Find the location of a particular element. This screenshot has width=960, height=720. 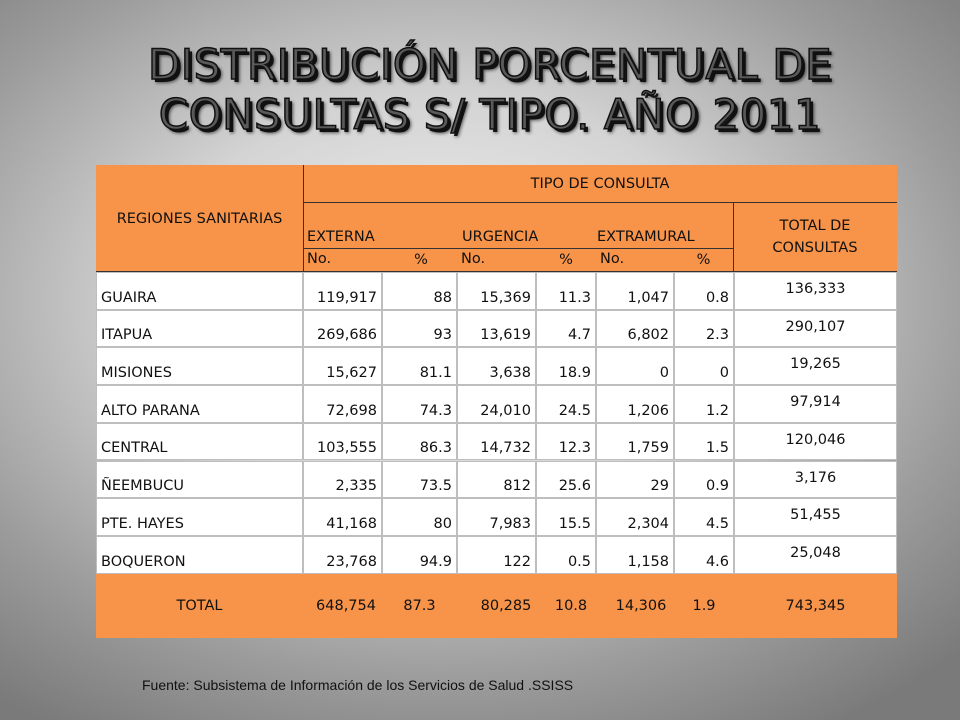

row-region: MISIONES is located at coordinates (199, 366).